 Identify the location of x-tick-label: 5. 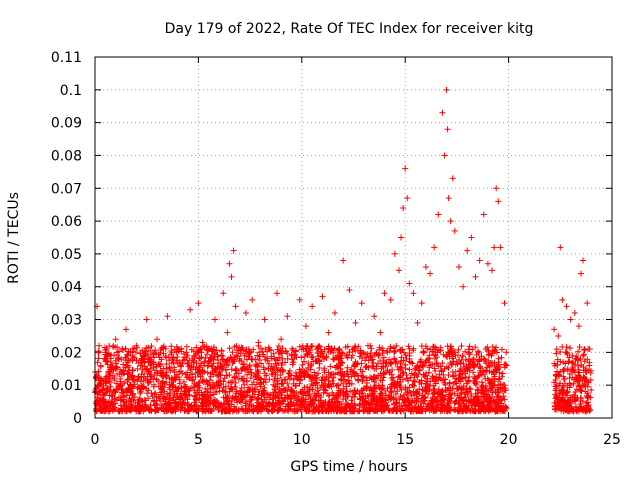
(198, 440).